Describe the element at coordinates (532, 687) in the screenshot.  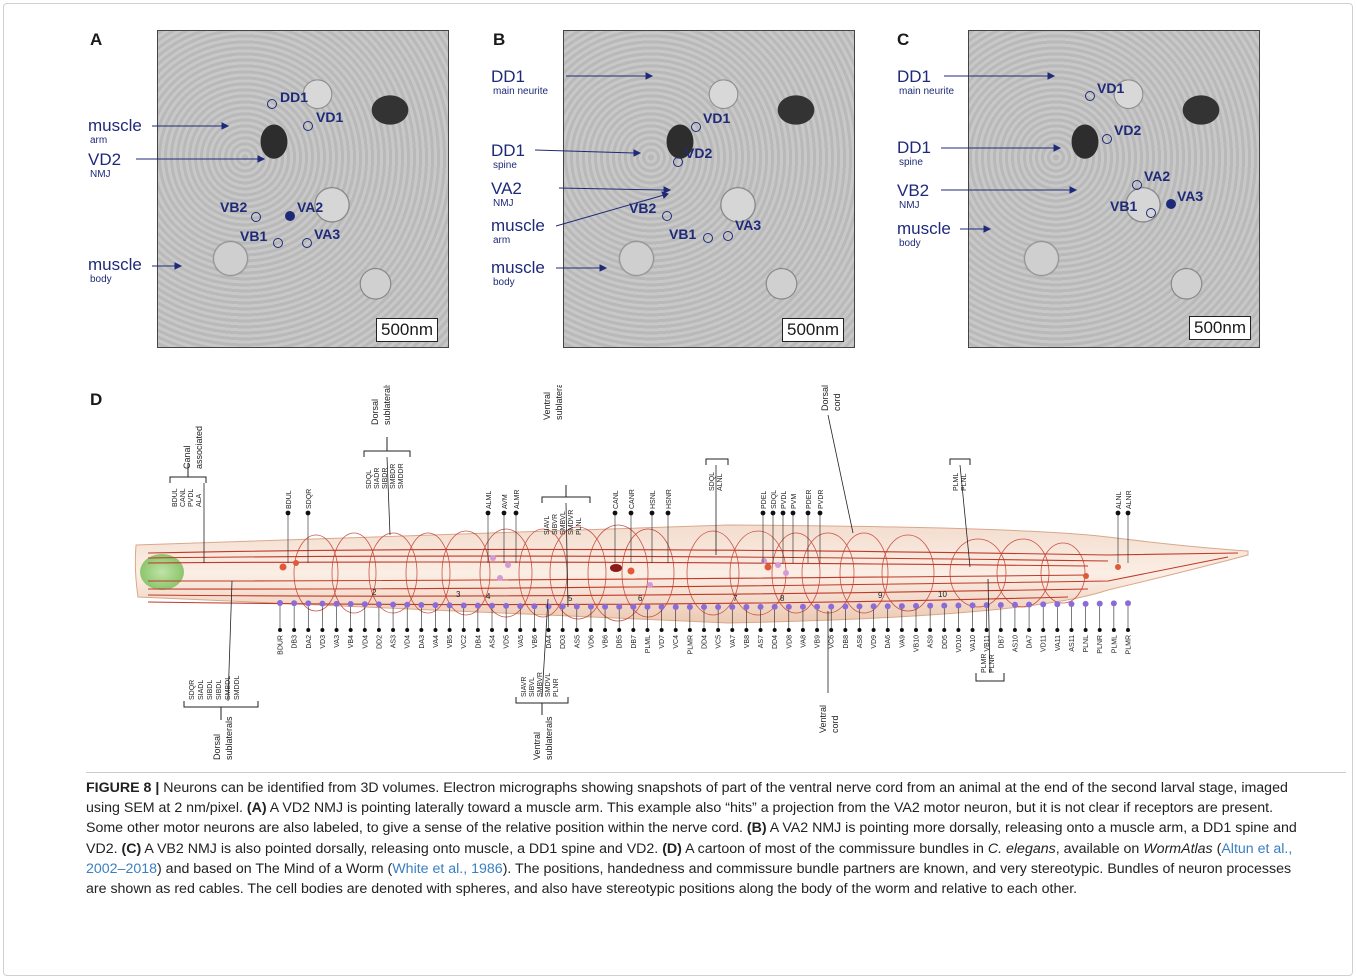
I see `ventral-bottom-member-2: SIBVL` at that location.